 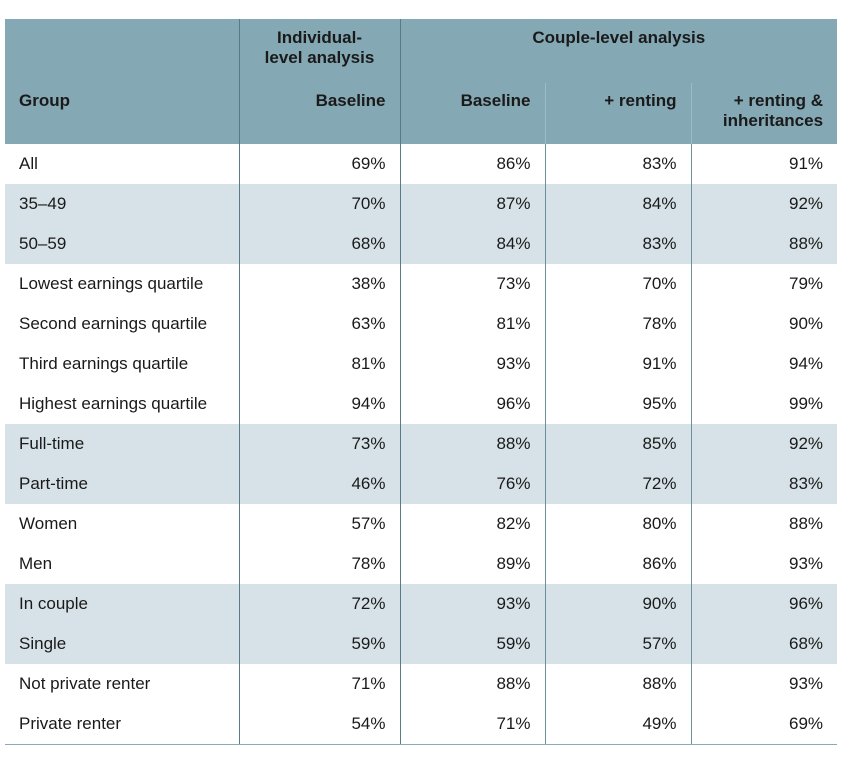 I want to click on cell-couple-baseline: 73%, so click(x=472, y=284).